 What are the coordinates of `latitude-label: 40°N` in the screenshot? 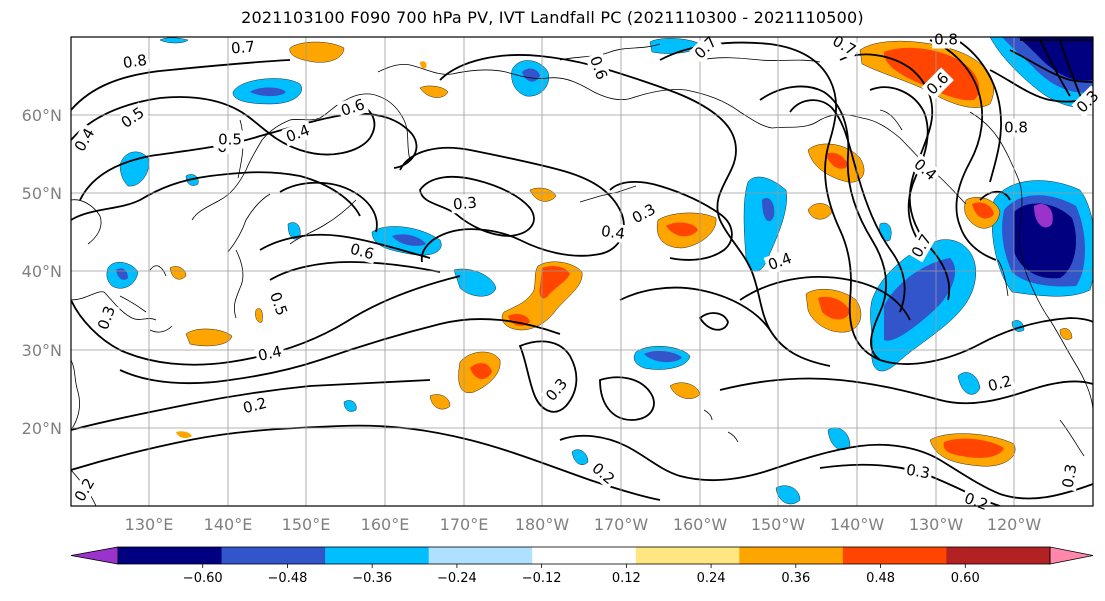 It's located at (42, 271).